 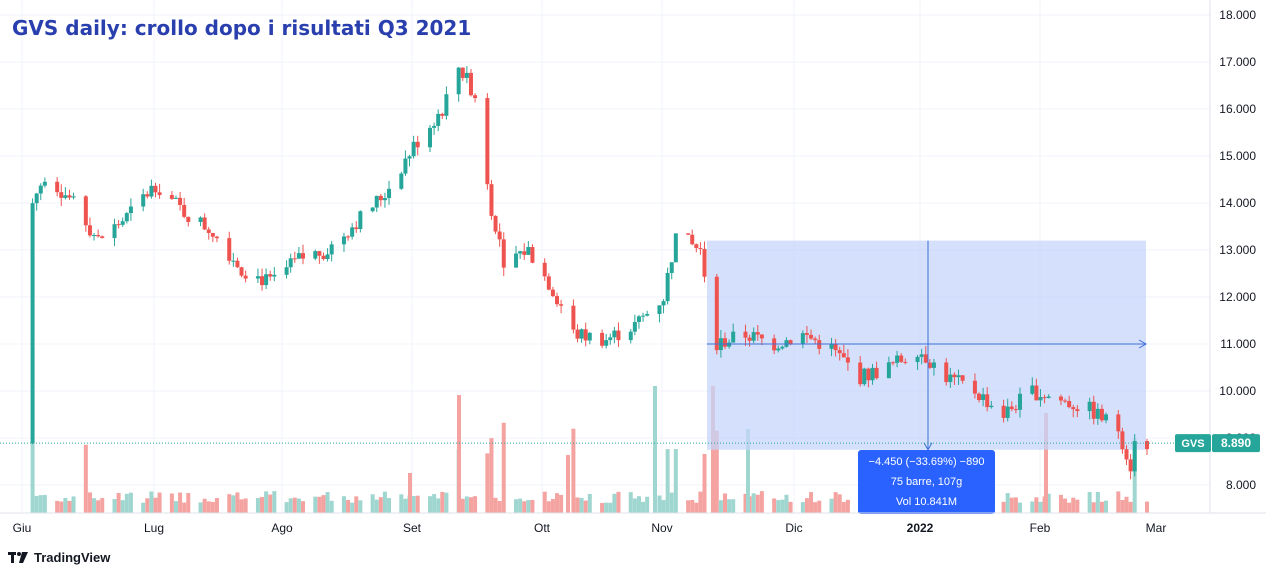 What do you see at coordinates (1237, 109) in the screenshot?
I see `price-tick-label: 16.000` at bounding box center [1237, 109].